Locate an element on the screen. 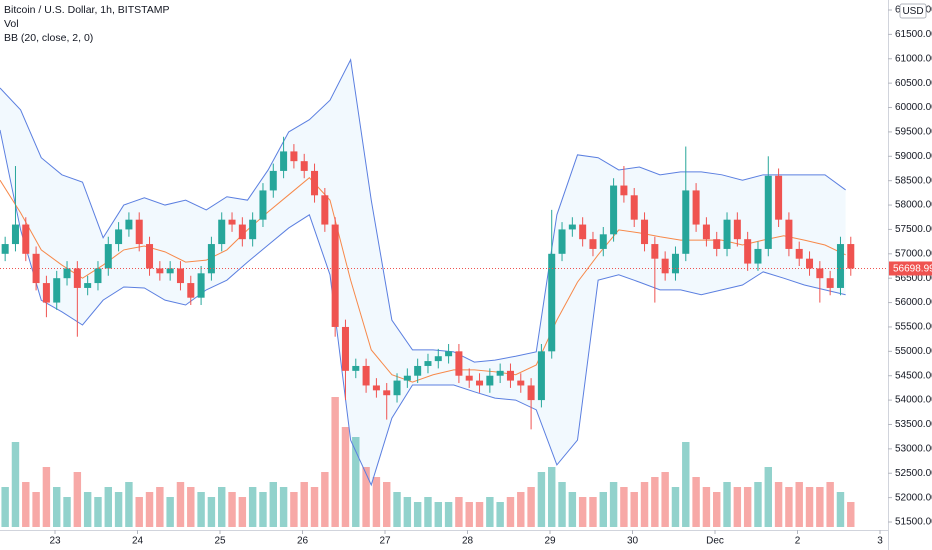 The image size is (932, 550). currency-label: USD is located at coordinates (912, 11).